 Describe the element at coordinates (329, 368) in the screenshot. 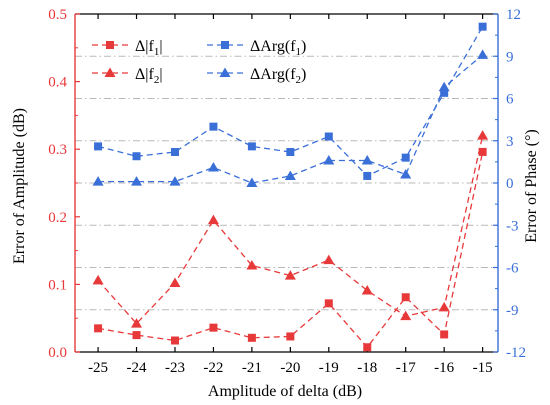

I see `x-tick-label: -19` at that location.